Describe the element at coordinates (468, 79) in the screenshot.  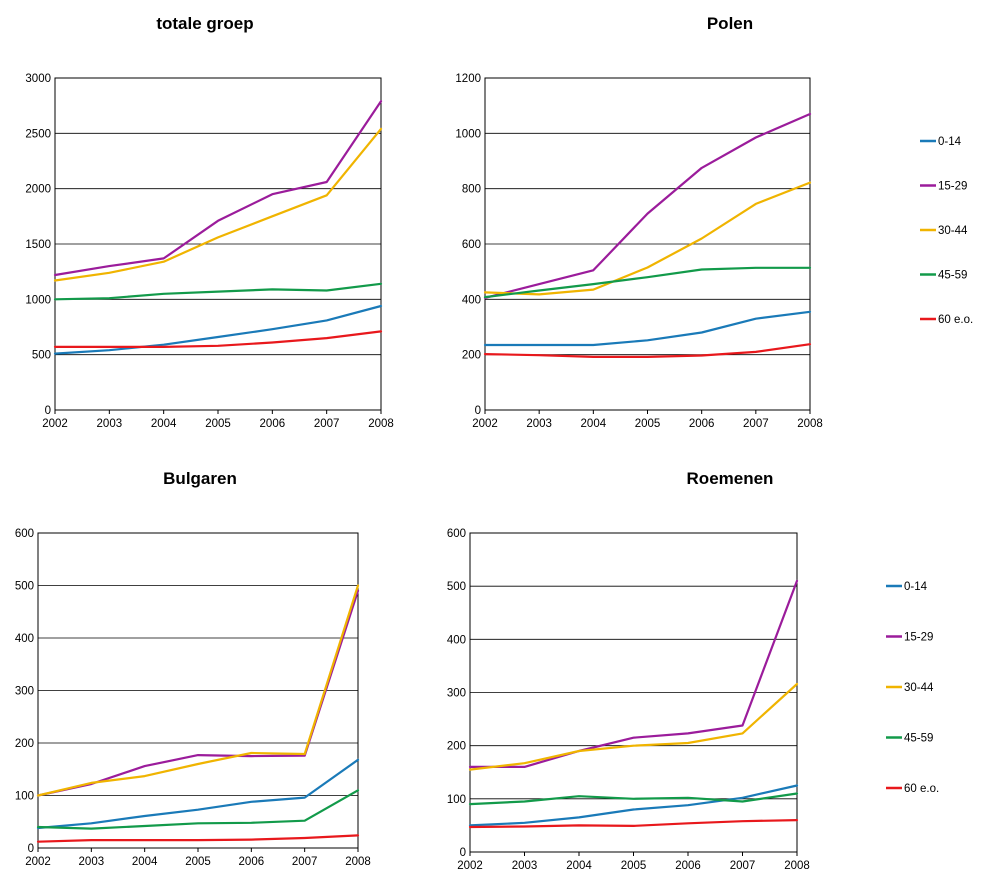
I see `y-tick-label: 1200` at that location.